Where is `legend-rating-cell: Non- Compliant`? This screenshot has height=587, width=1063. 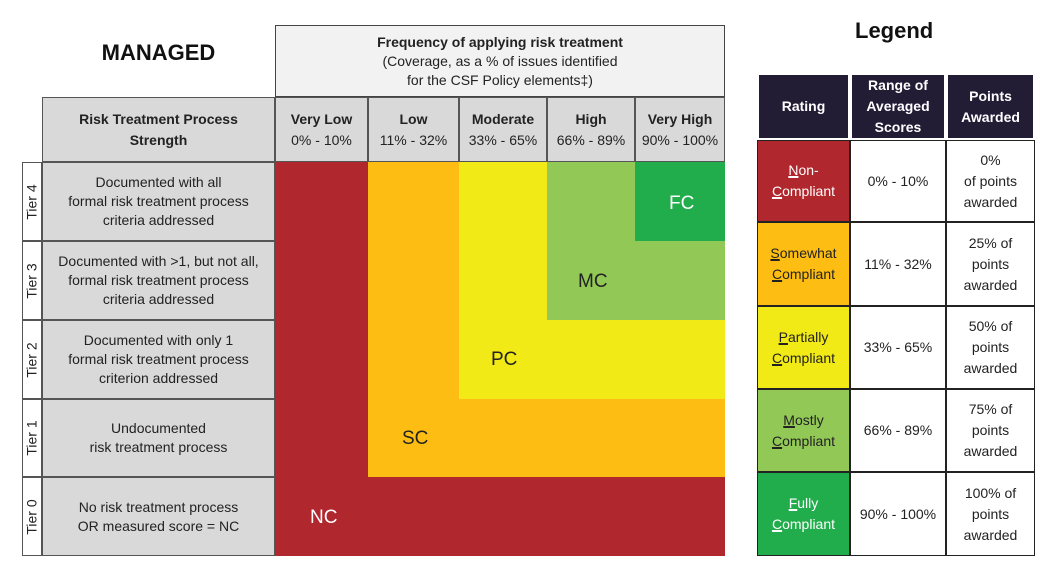 legend-rating-cell: Non- Compliant is located at coordinates (803, 181).